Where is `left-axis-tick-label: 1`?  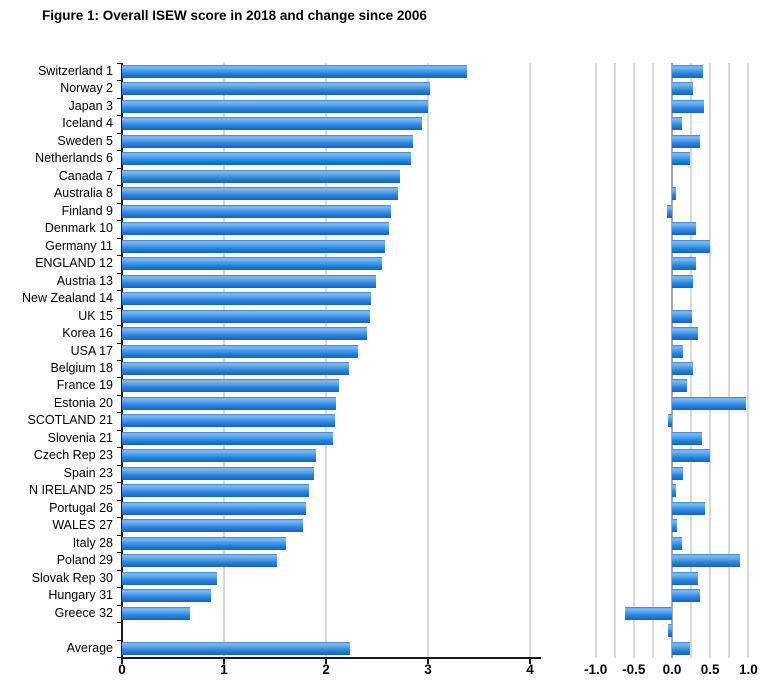
left-axis-tick-label: 1 is located at coordinates (224, 669).